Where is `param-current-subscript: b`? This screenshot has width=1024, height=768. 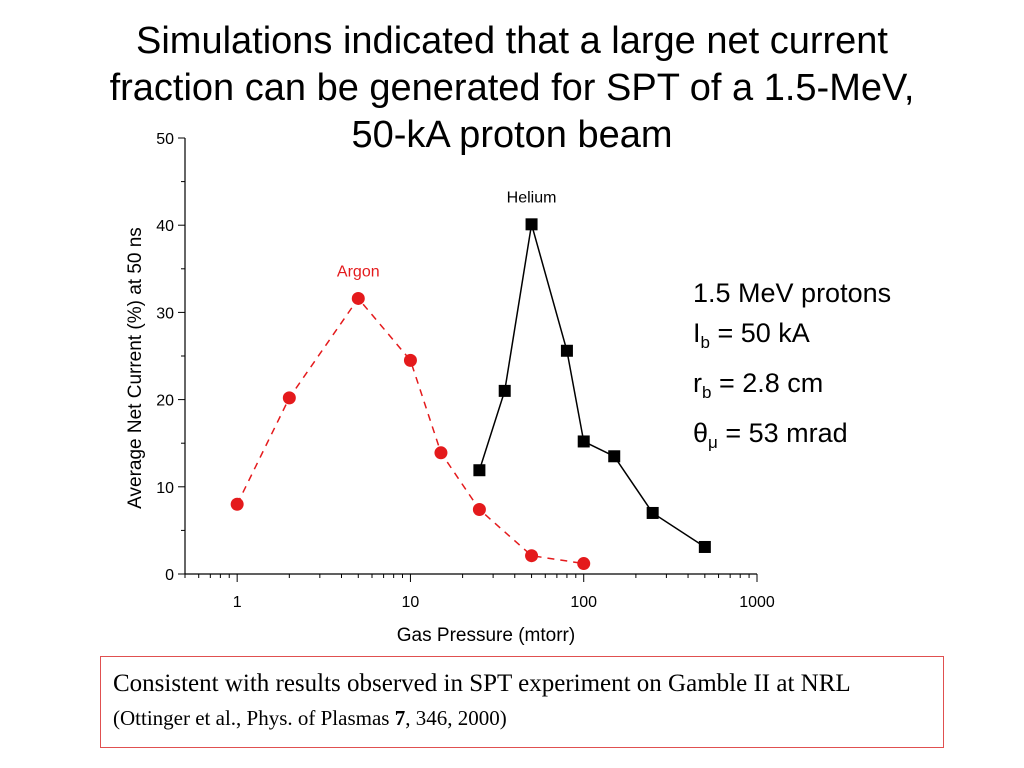
param-current-subscript: b is located at coordinates (705, 342).